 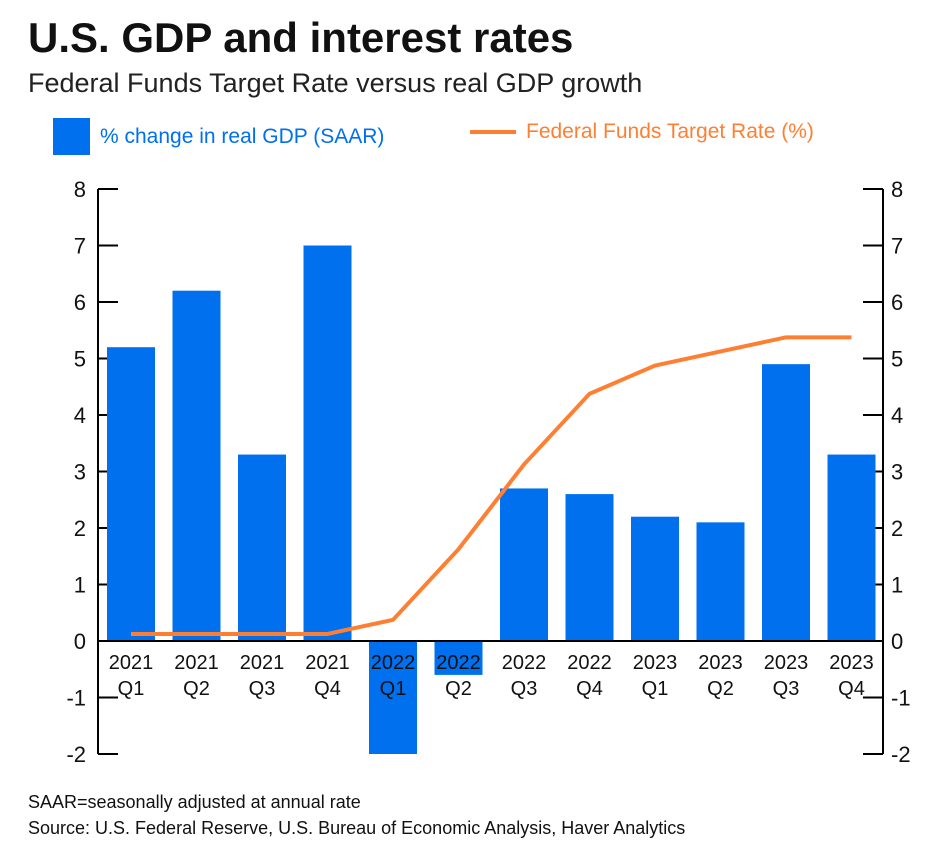 I want to click on right-tick-label: 5, so click(x=897, y=359).